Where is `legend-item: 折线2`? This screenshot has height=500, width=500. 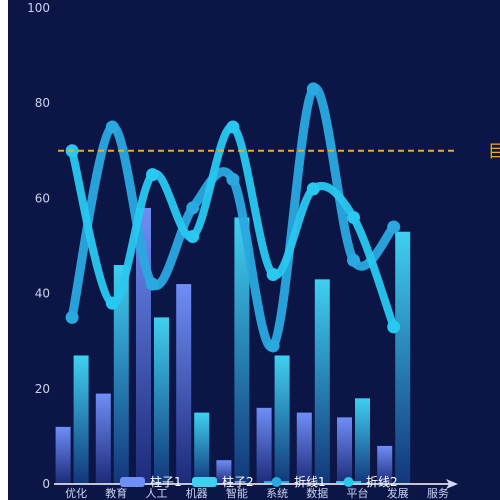 legend-item: 折线2 is located at coordinates (367, 481).